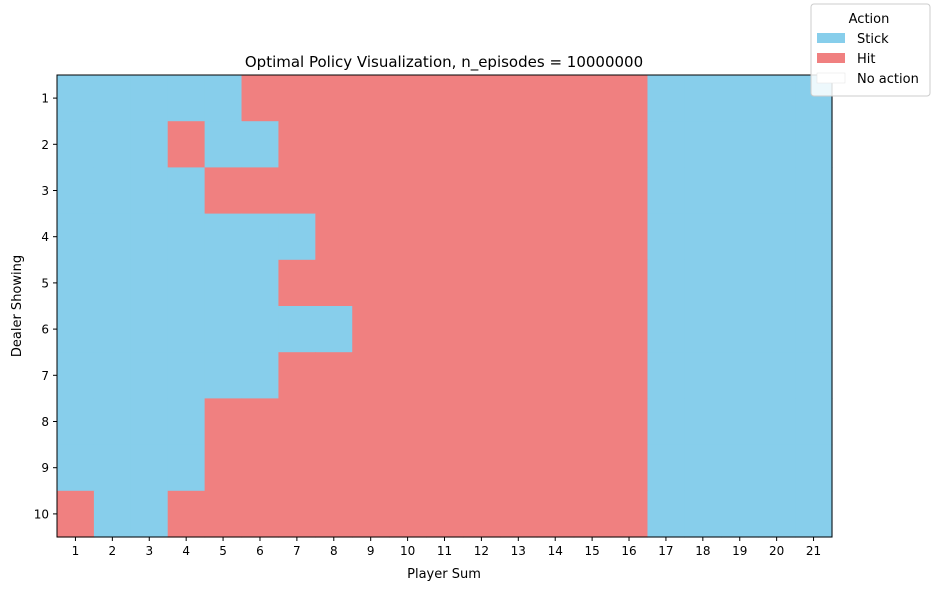  Describe the element at coordinates (45, 376) in the screenshot. I see `y-tick-label: 7` at that location.